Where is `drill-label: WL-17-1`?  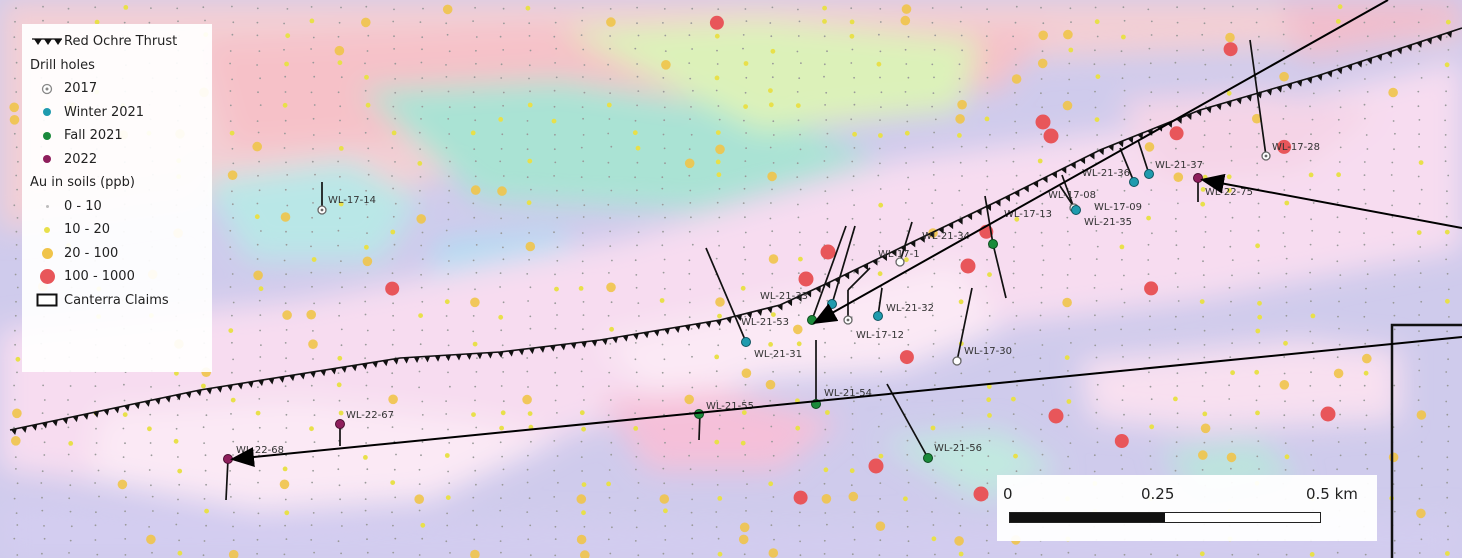 drill-label: WL-17-1 is located at coordinates (899, 254).